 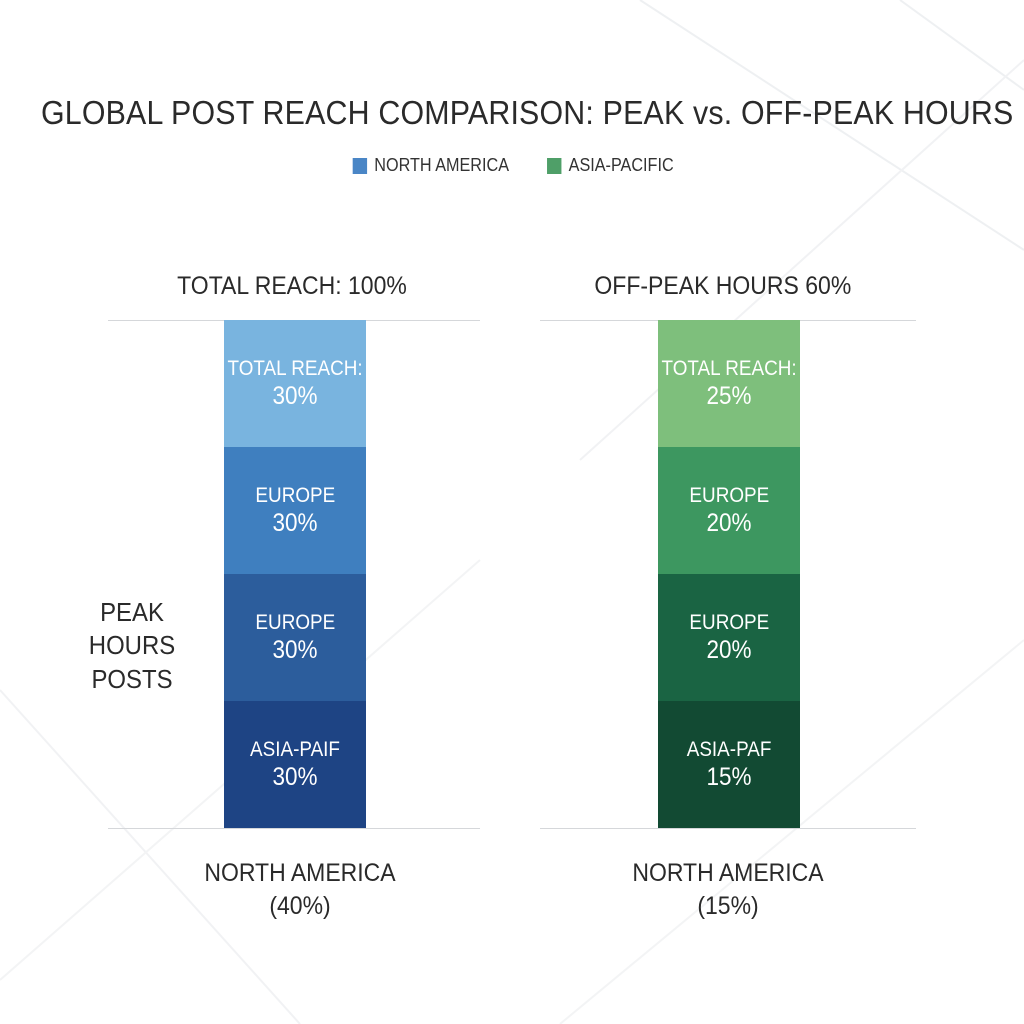 I want to click on bottom-label-offpeak-line-1: NORTH AMERICA, so click(x=728, y=873).